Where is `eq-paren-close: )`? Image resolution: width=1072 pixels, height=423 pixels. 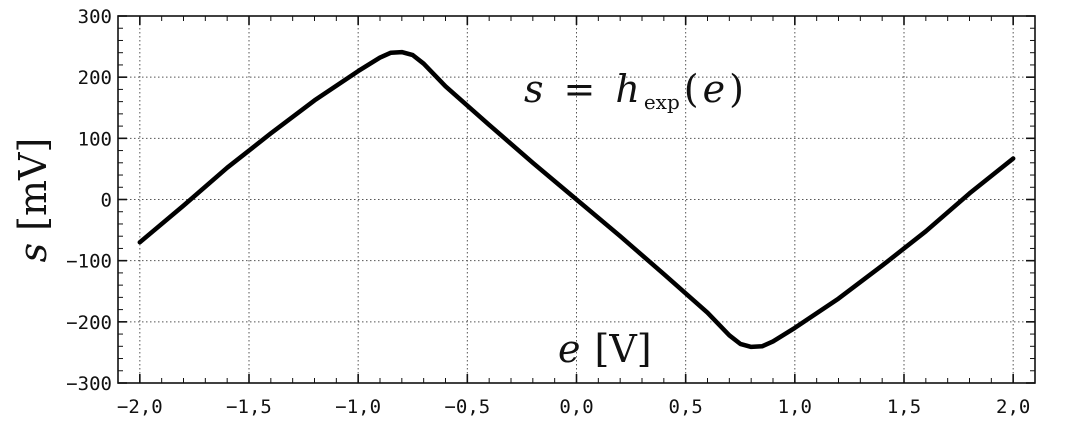
eq-paren-close: ) is located at coordinates (736, 89).